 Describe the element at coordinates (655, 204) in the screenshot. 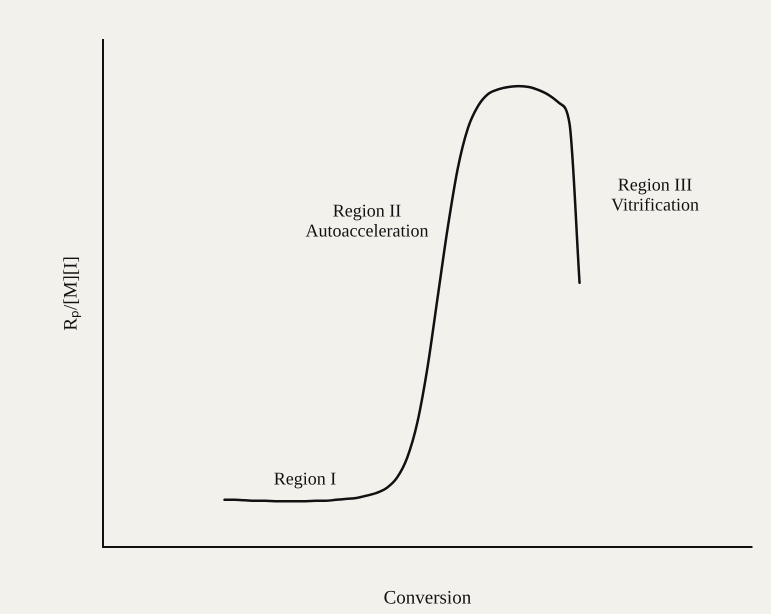

I see `annotation: Vitrification` at that location.